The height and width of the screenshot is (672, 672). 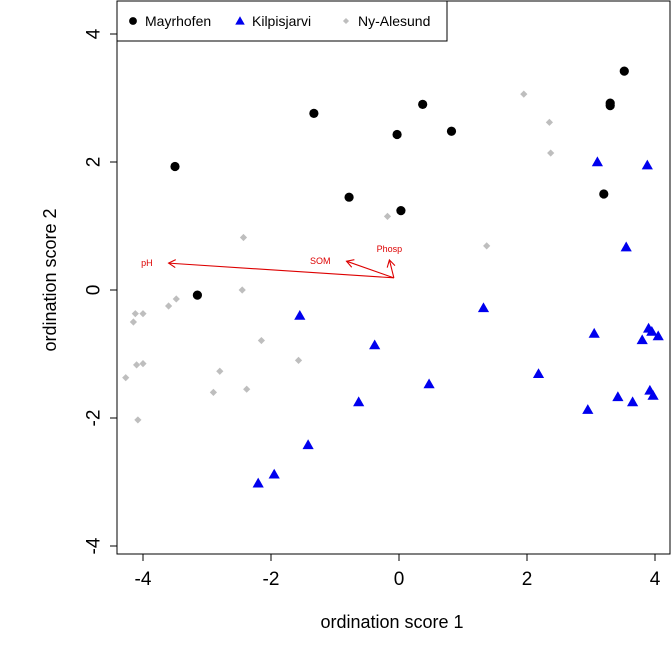 I want to click on vector-label: SOM, so click(x=320, y=261).